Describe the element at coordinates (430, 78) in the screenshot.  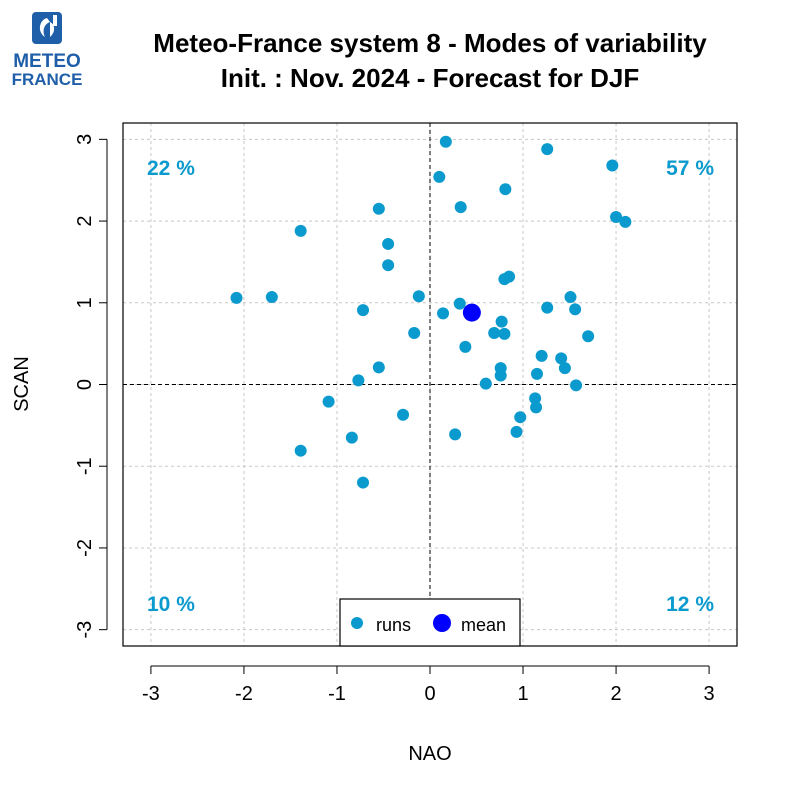
I see `chart-title-line2: Init. : Nov. 2024 - Forecast for DJF` at that location.